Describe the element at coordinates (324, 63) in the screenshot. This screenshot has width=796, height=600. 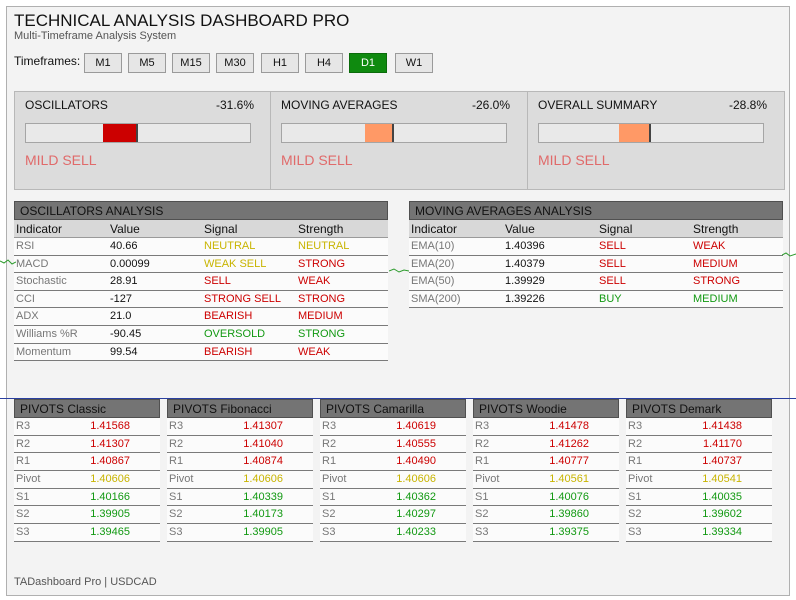
I see `timeframe-button-h4: H4` at that location.